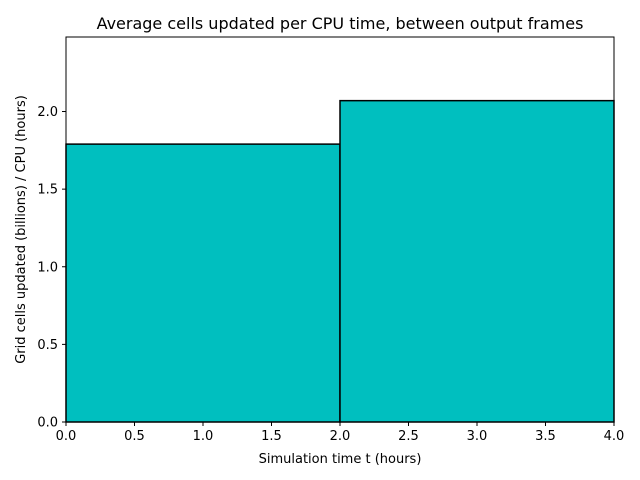 This screenshot has width=640, height=480. Describe the element at coordinates (477, 436) in the screenshot. I see `x-tick-label: 3.0` at that location.